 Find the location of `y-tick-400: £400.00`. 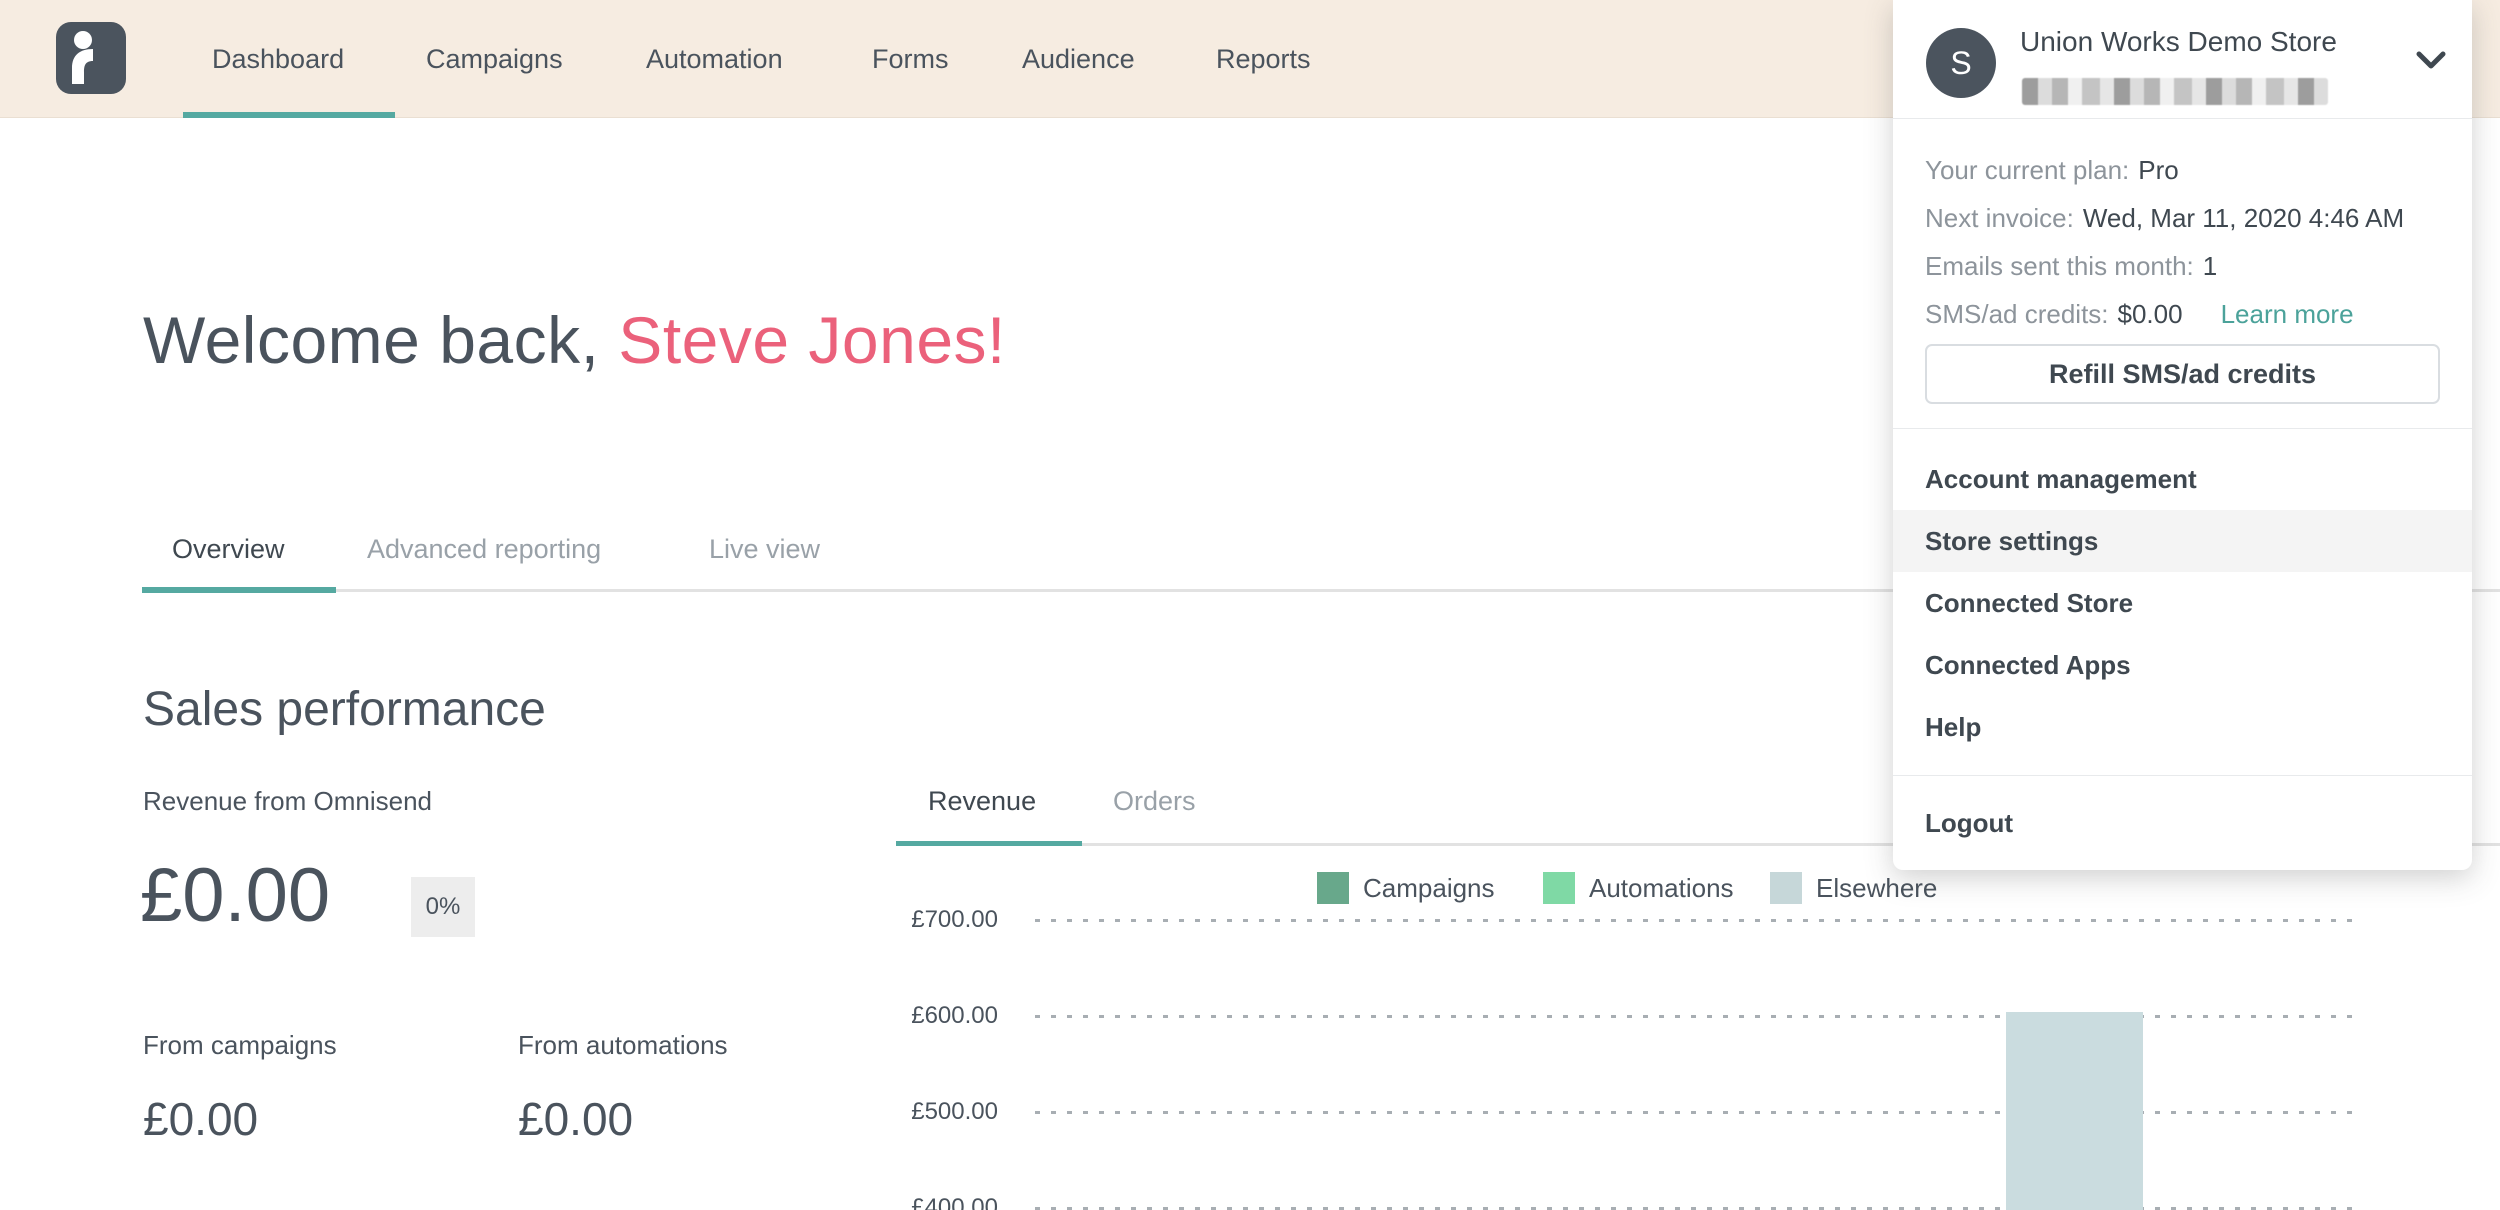

y-tick-400: £400.00 is located at coordinates (954, 1202).